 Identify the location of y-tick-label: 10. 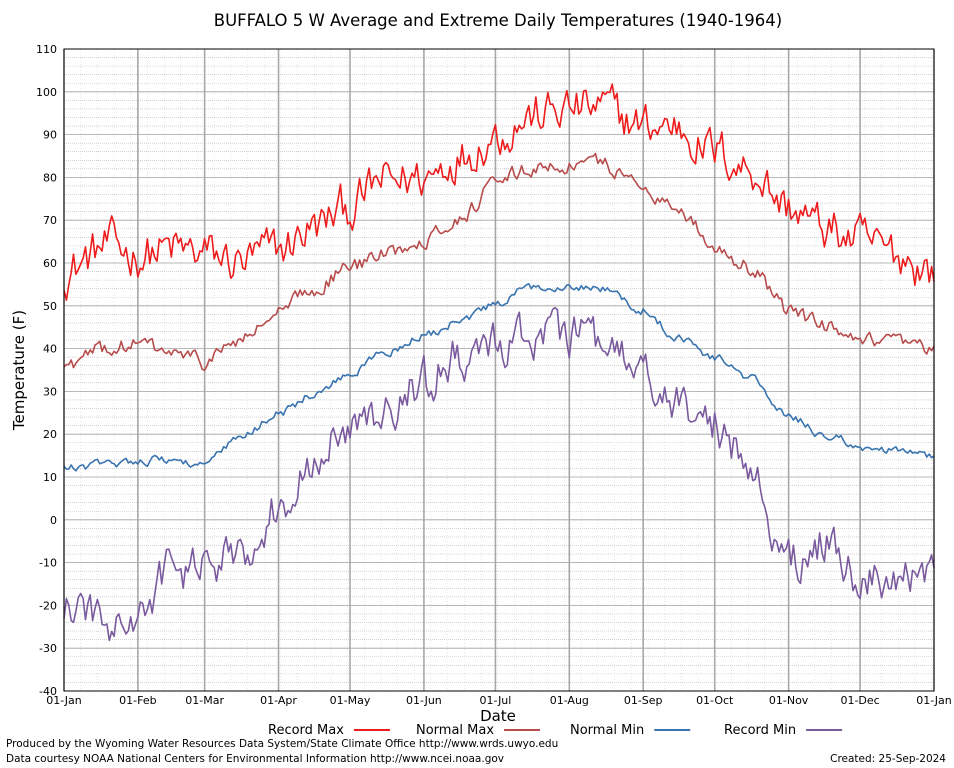
(50, 477).